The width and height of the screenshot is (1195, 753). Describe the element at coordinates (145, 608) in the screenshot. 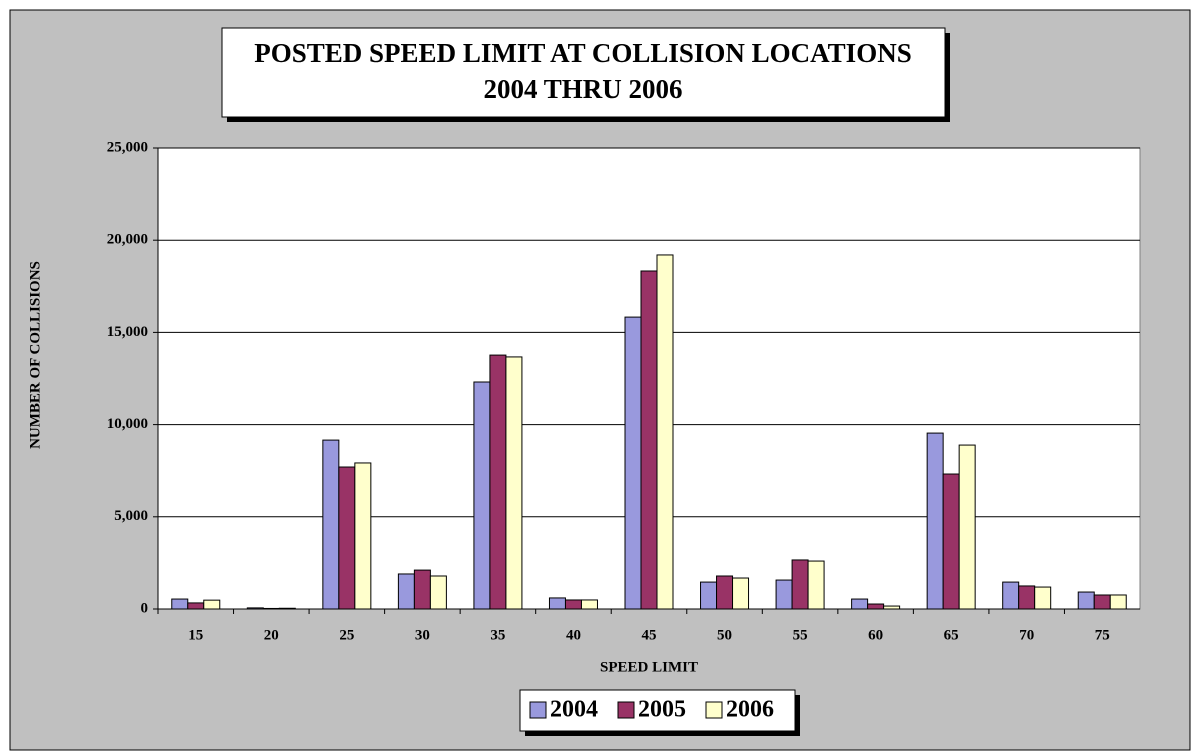

I see `y-tick-label: 0` at that location.